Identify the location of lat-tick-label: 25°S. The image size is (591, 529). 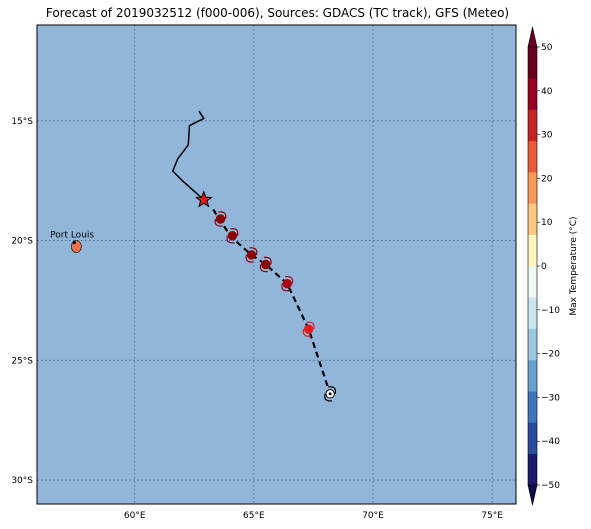
(22, 361).